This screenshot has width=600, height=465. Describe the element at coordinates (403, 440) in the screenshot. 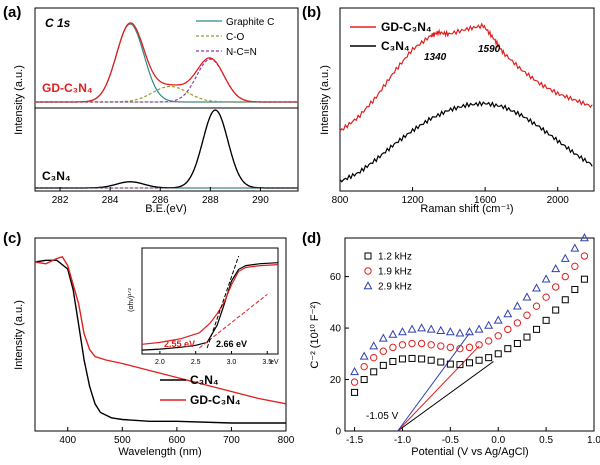

I see `panel-d-x-ticklabel: -1.0` at that location.